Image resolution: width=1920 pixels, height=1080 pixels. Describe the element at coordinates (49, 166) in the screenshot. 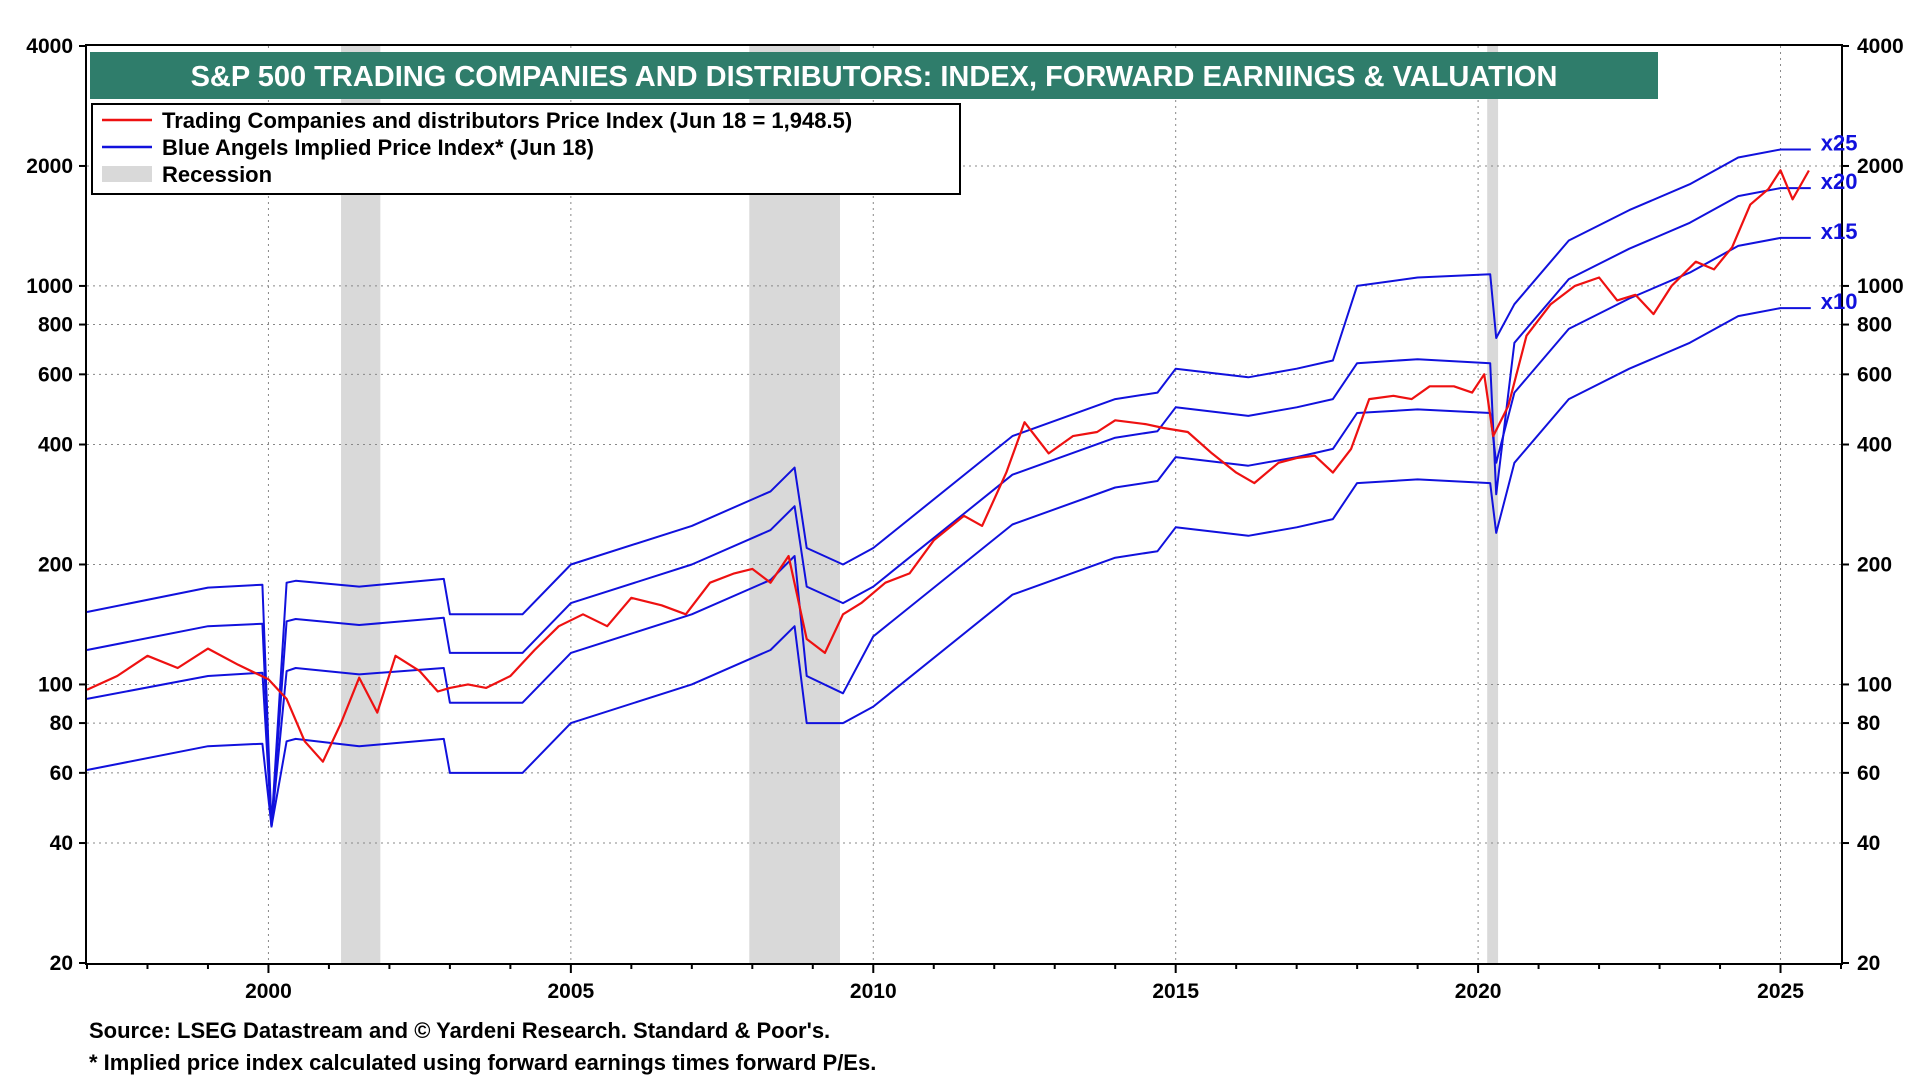

I see `y-tick-label-left: 2000` at that location.